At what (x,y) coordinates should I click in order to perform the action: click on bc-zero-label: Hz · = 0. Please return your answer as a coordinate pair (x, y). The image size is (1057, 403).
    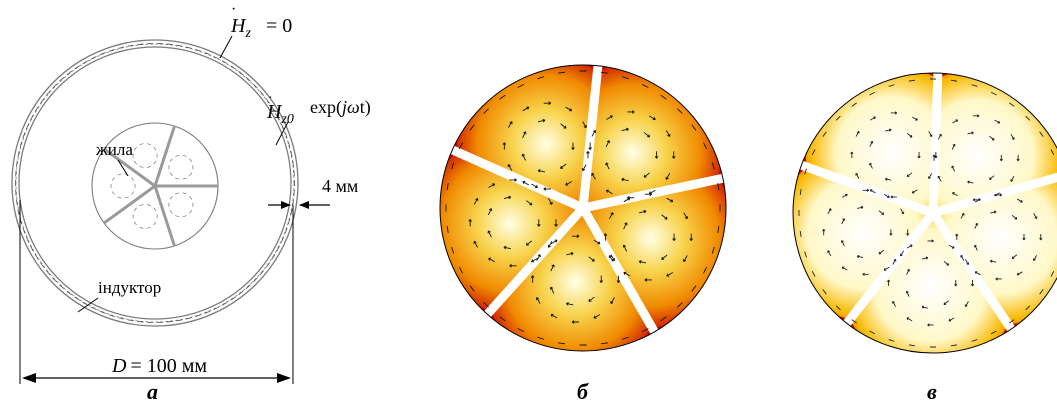
    Looking at the image, I should click on (255, 30).